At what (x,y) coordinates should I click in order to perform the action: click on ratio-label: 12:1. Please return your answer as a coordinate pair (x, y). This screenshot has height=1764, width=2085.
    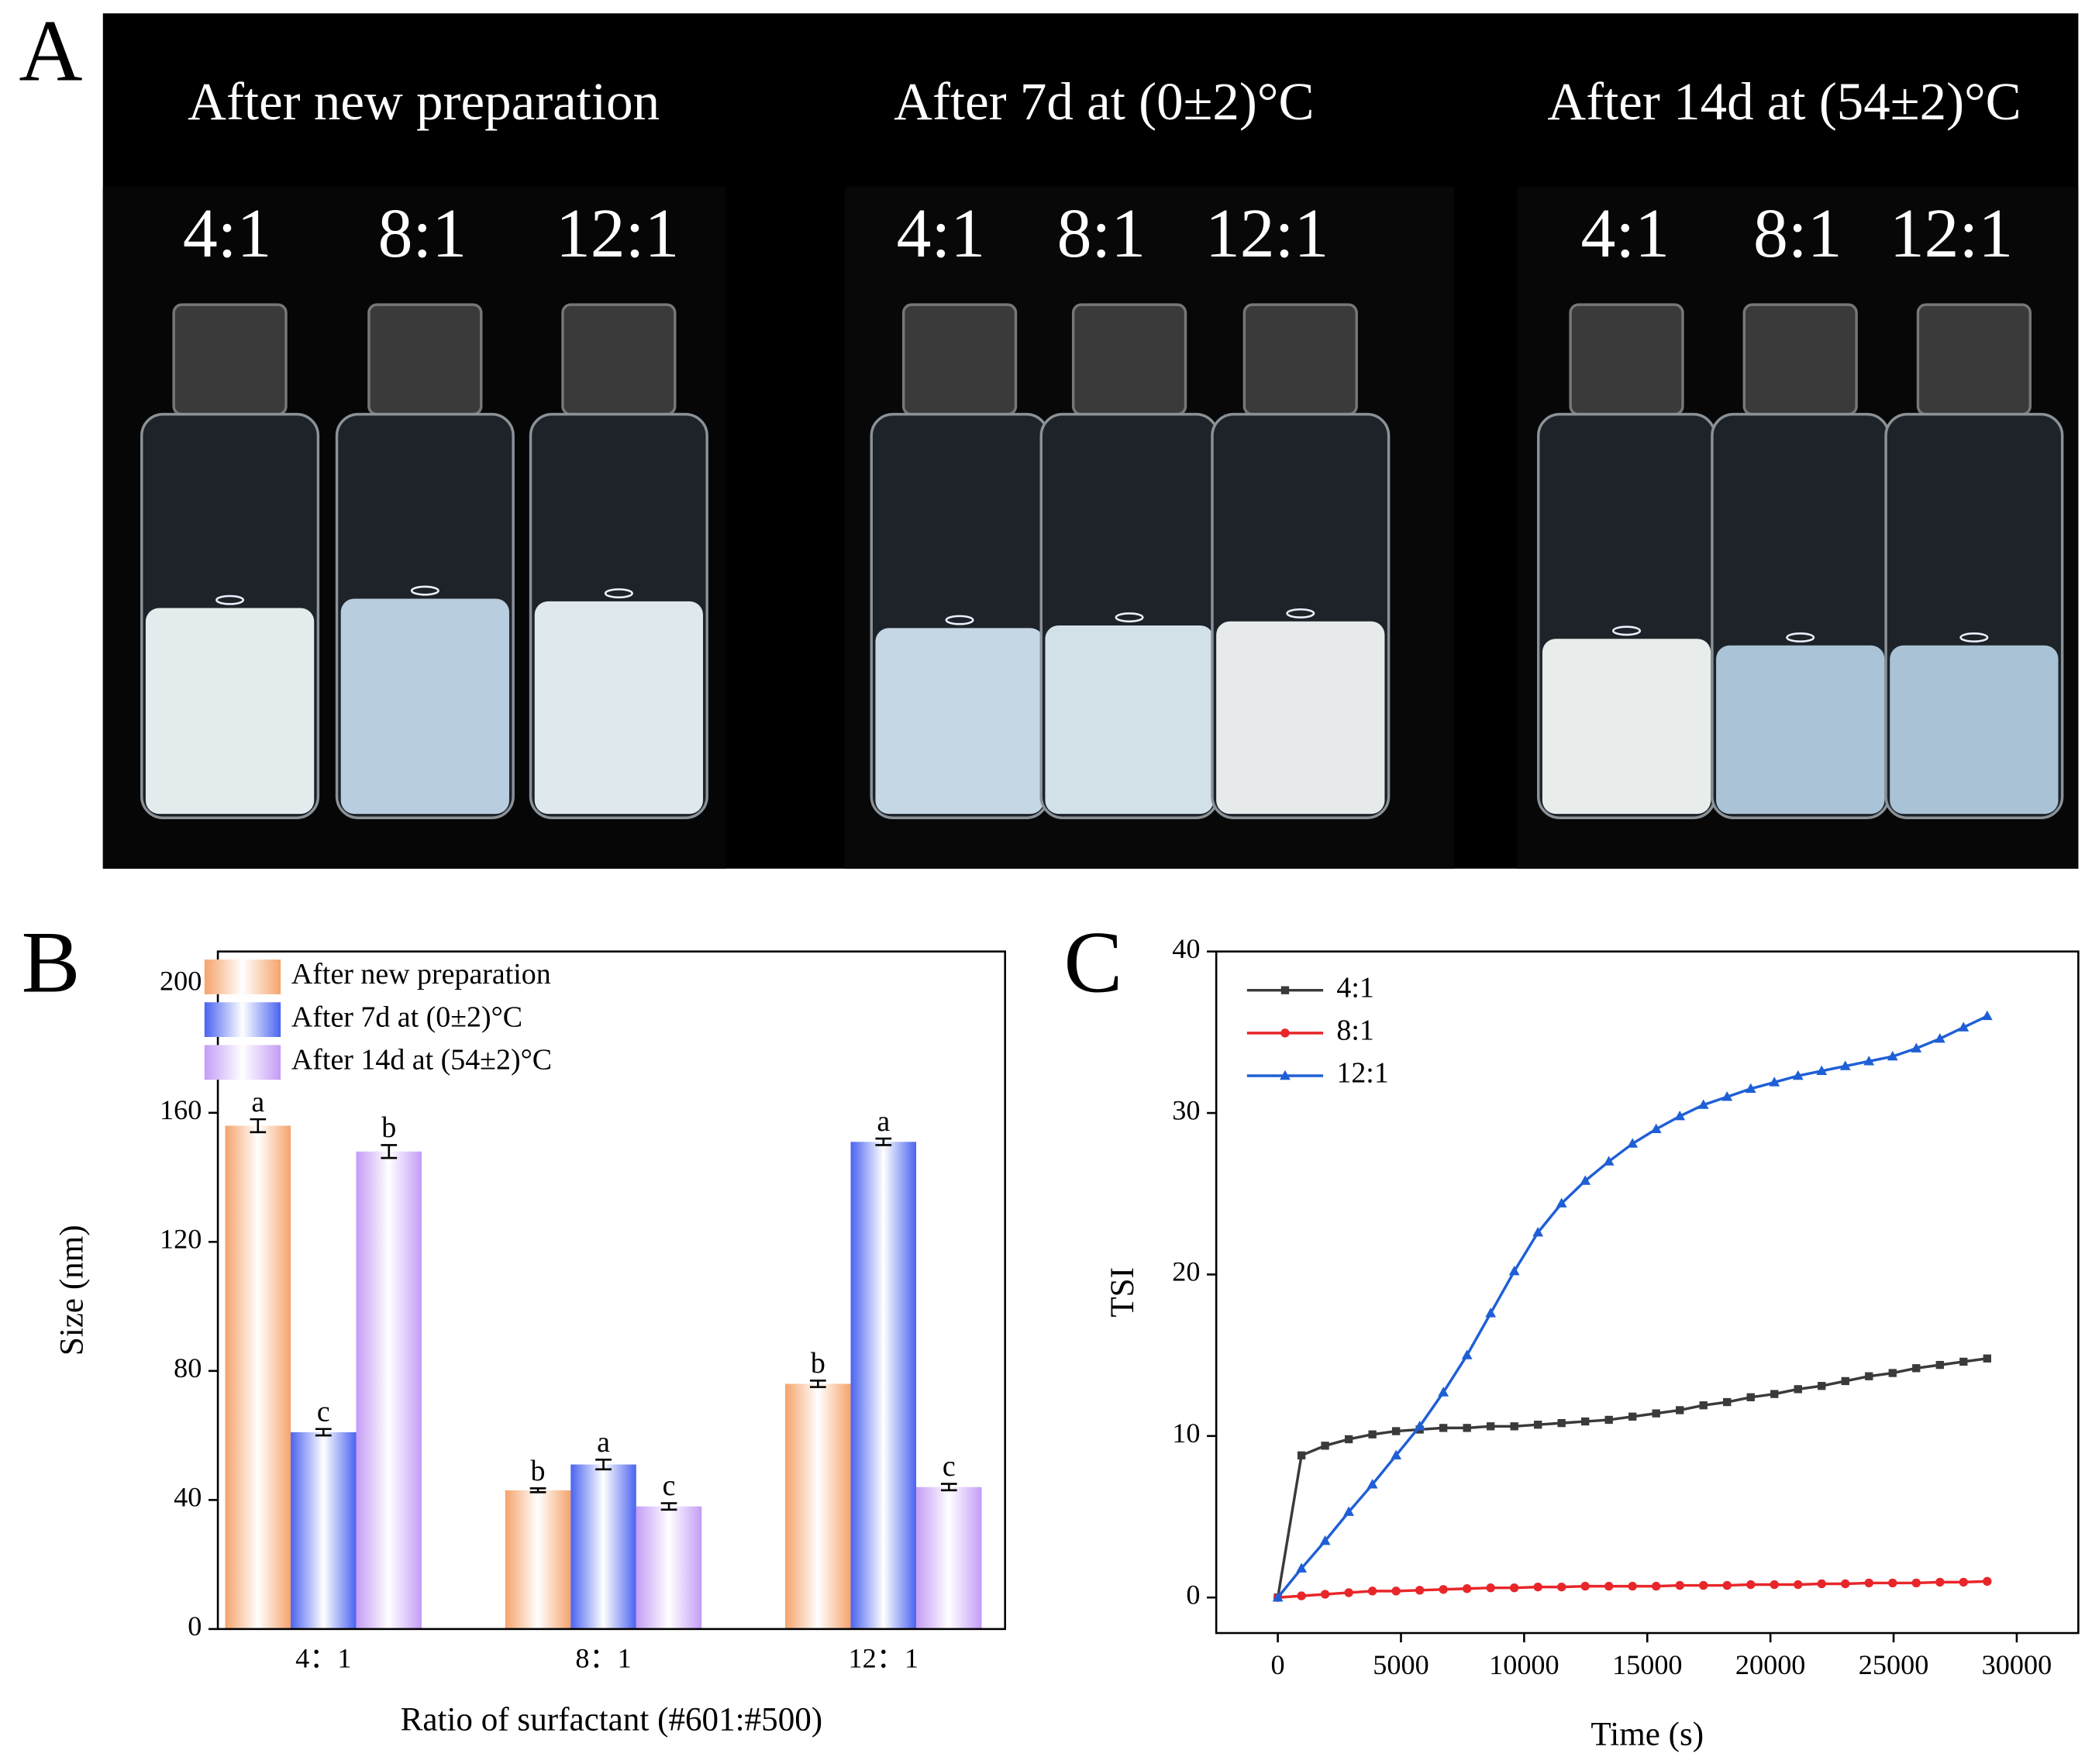
    Looking at the image, I should click on (617, 233).